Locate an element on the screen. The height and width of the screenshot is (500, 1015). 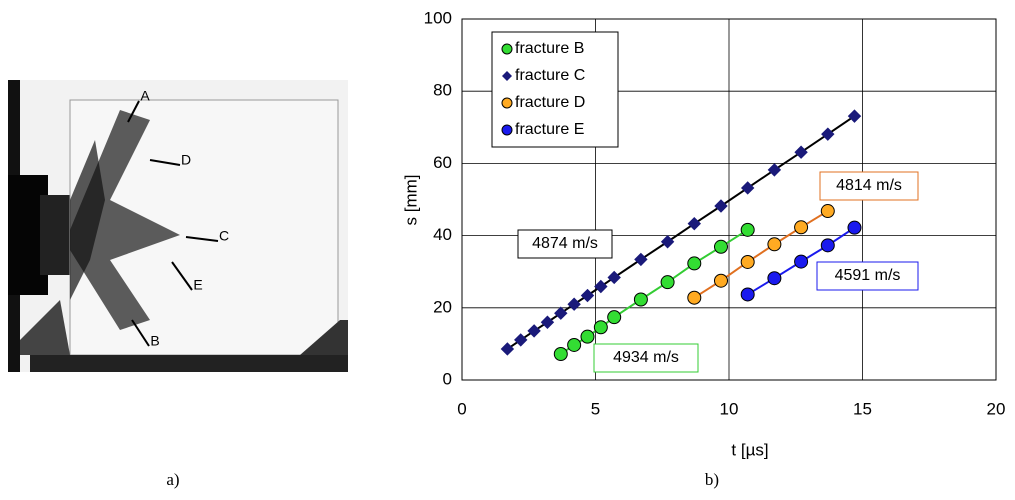
y-tick-label: 60 is located at coordinates (442, 162).